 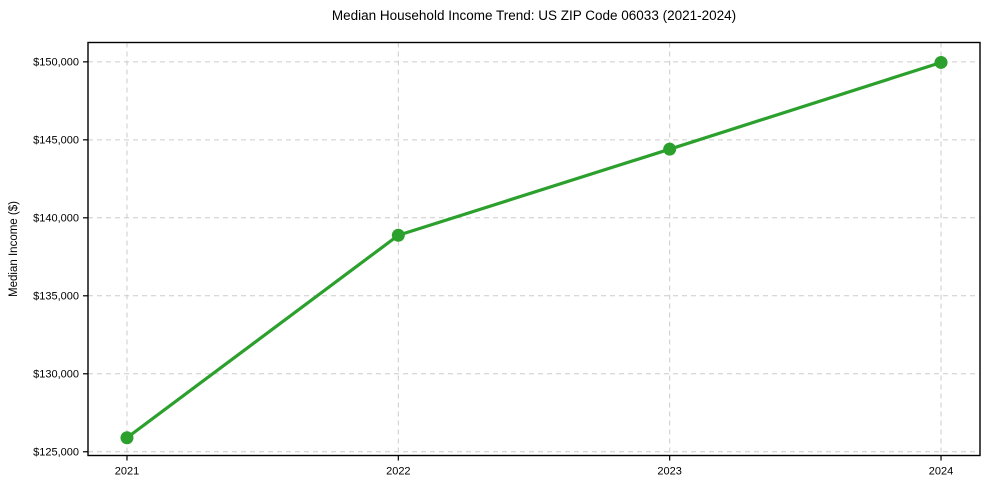 What do you see at coordinates (56, 219) in the screenshot?
I see `y-tick-label: $140,000` at bounding box center [56, 219].